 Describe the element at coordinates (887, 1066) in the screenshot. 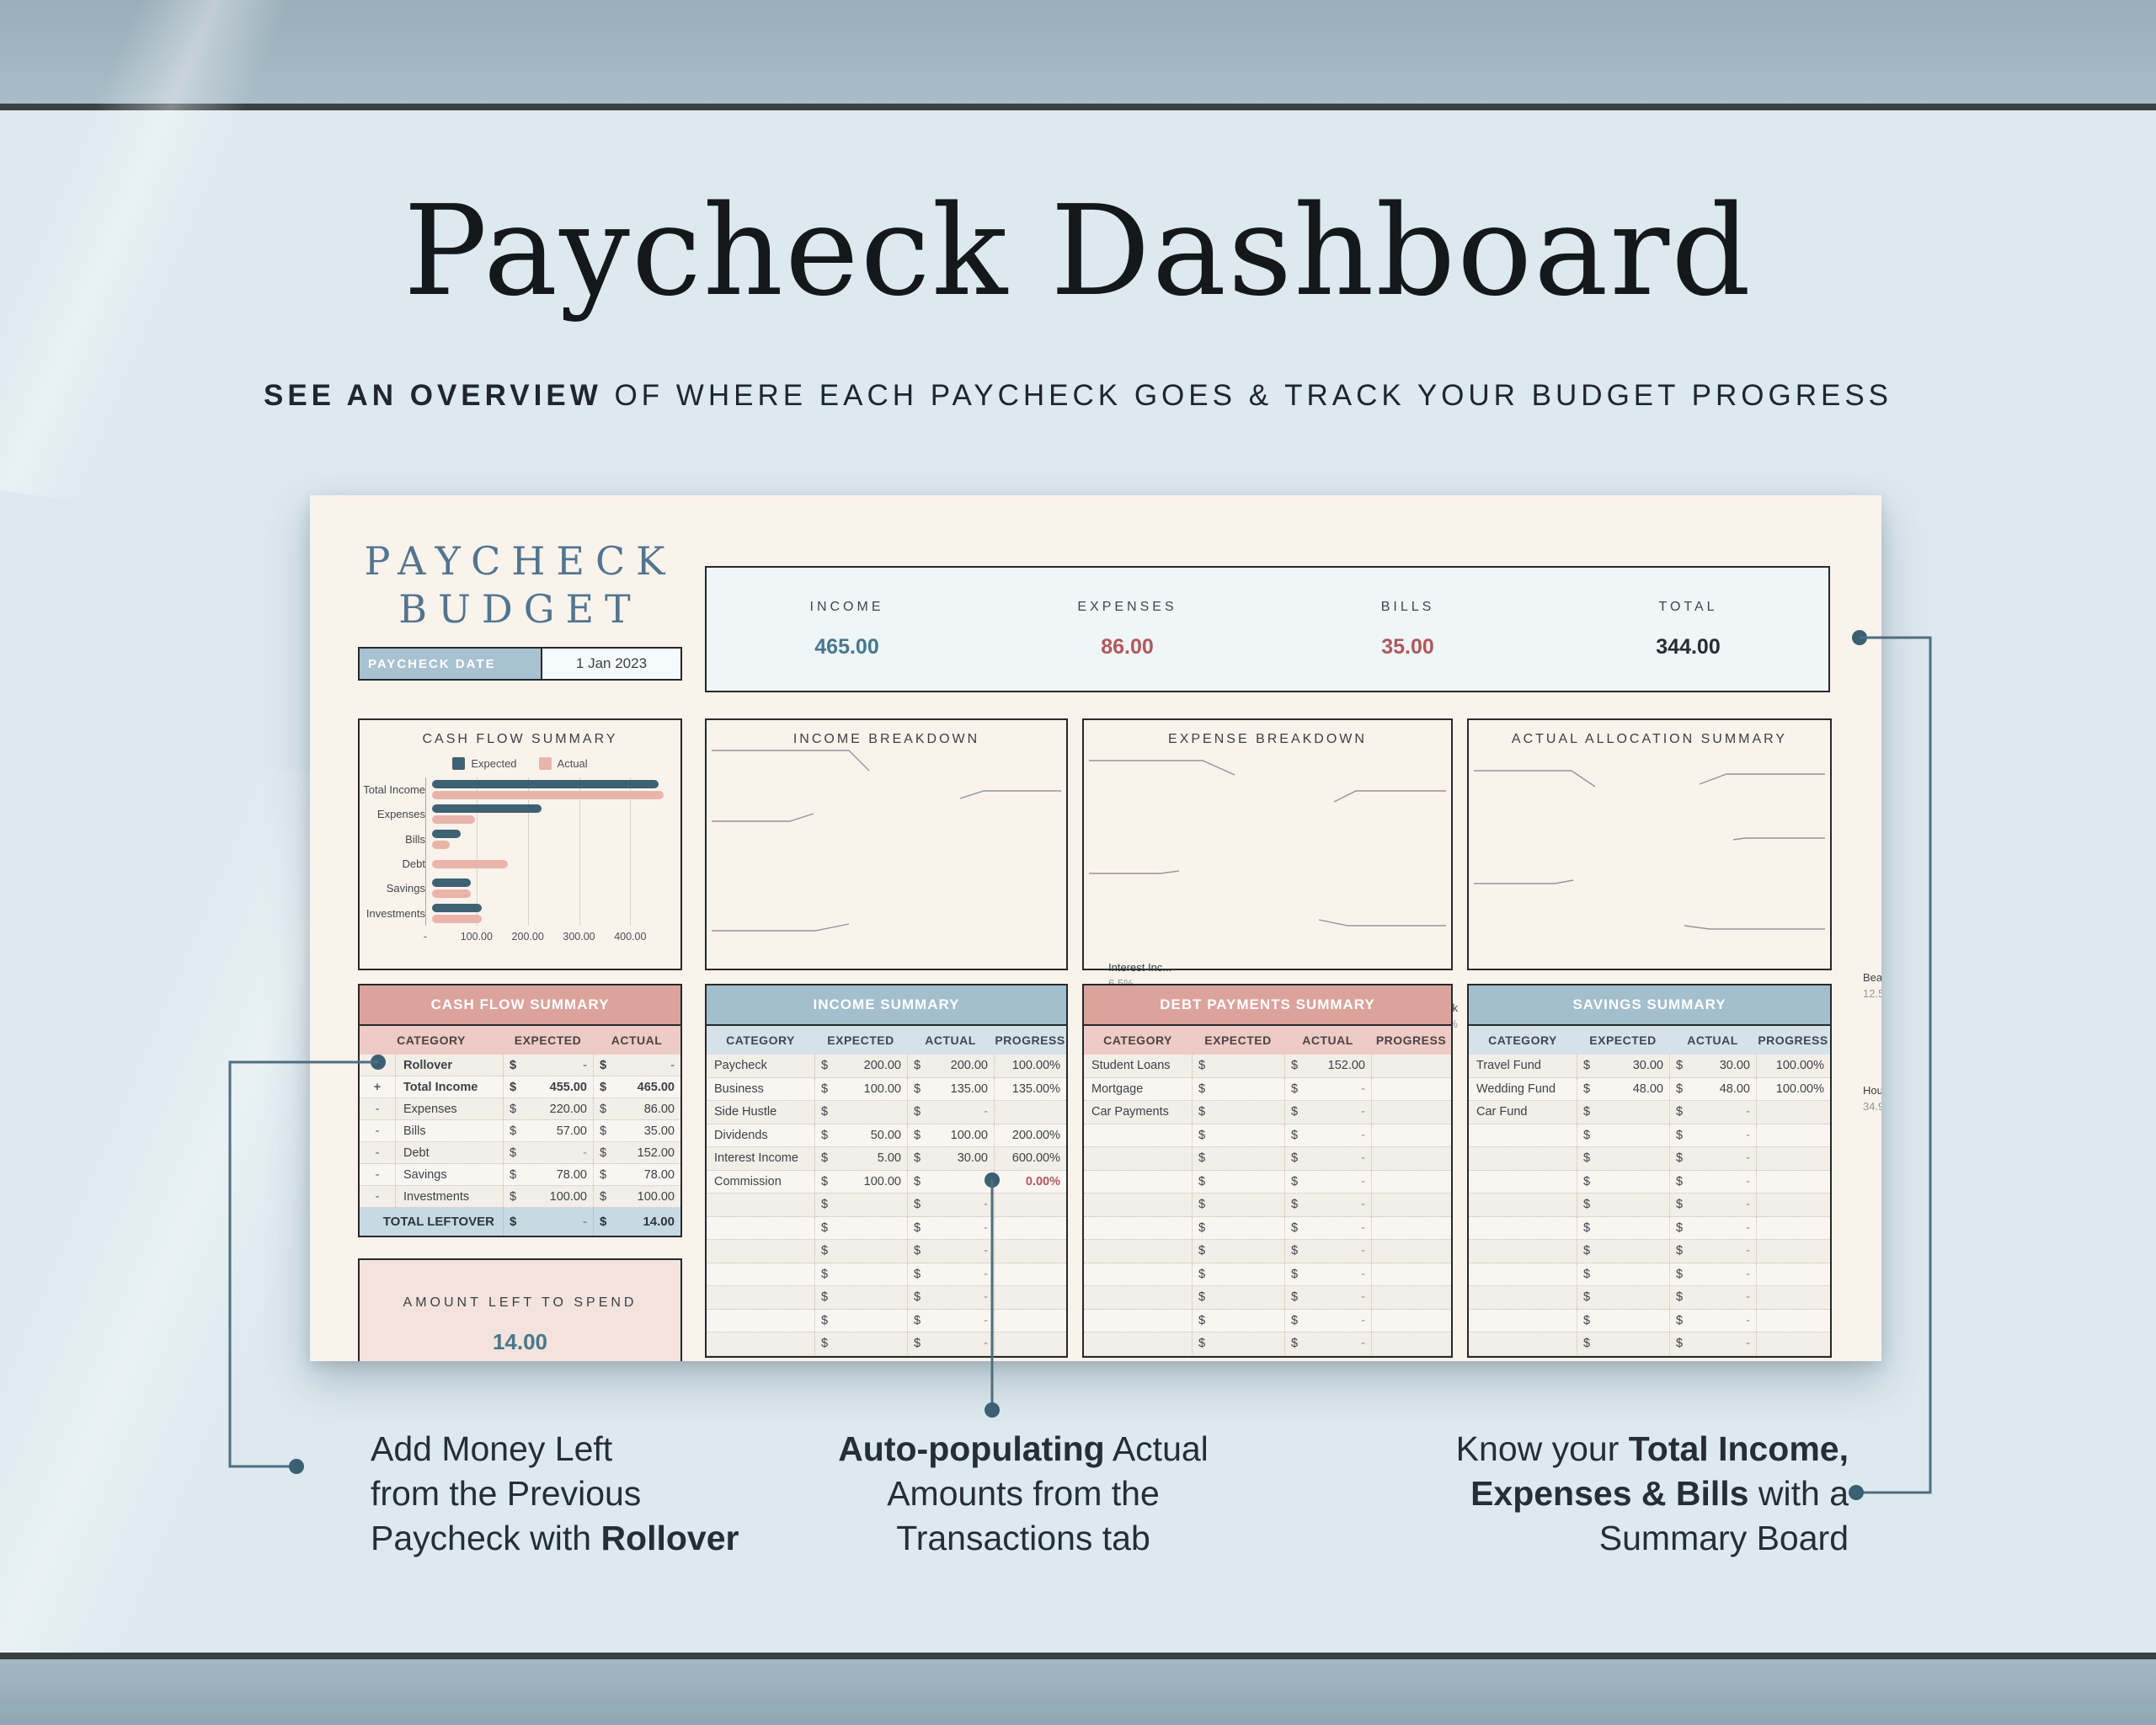

I see `table-row: Paycheck $200.00 $200.00 100.00%` at that location.